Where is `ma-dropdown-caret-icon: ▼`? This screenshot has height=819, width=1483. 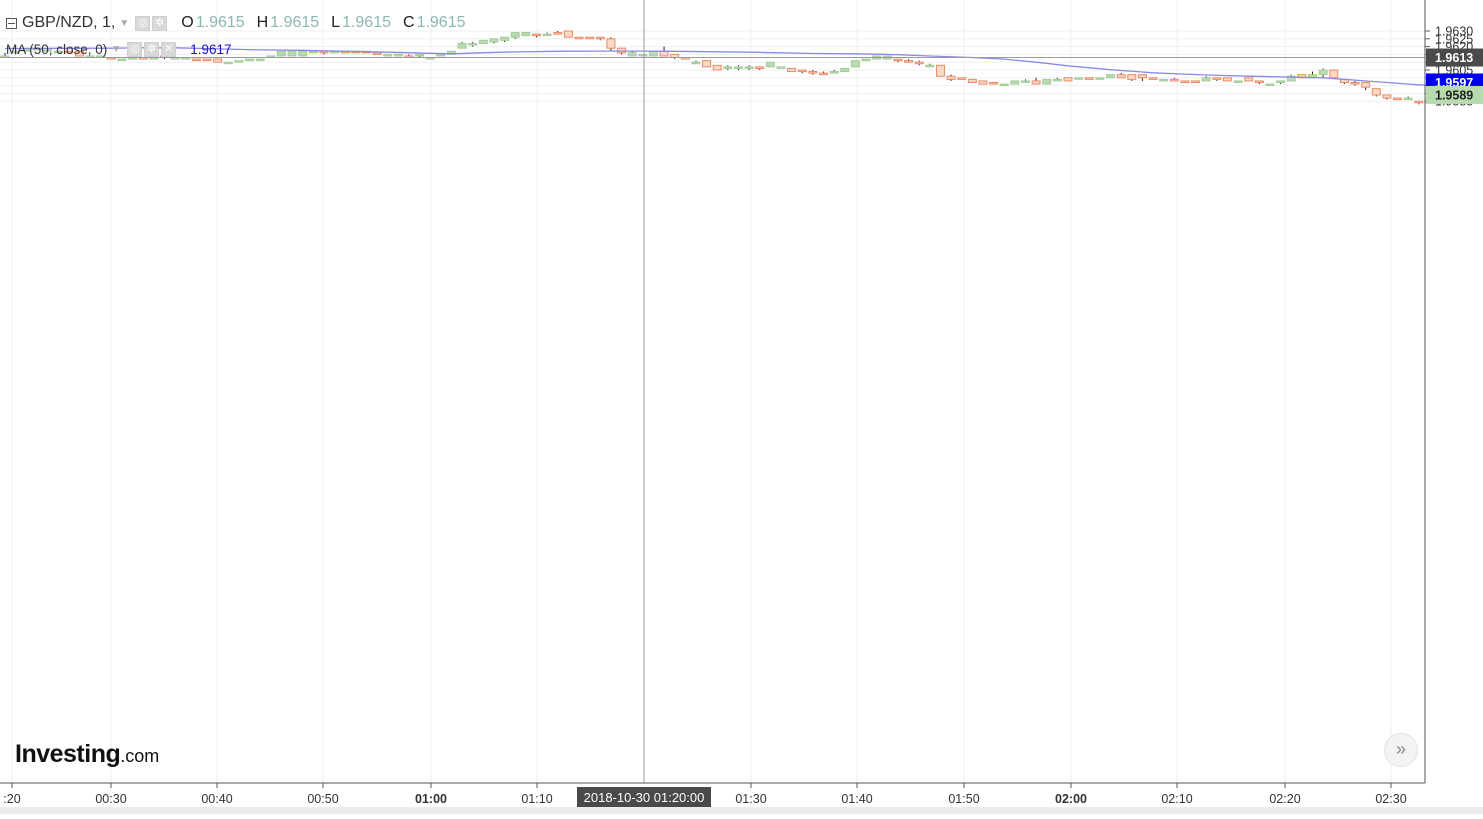
ma-dropdown-caret-icon: ▼ is located at coordinates (116, 49).